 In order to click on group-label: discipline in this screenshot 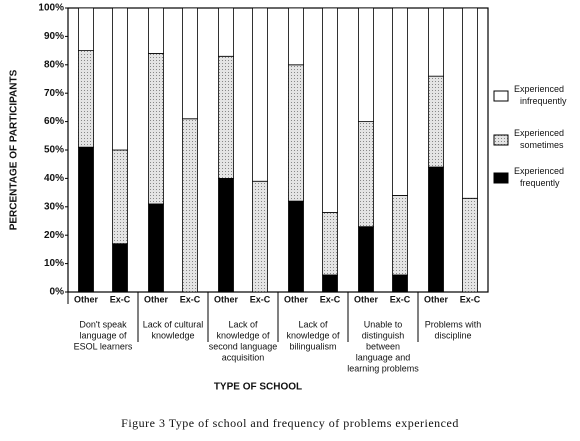, I will do `click(452, 335)`.